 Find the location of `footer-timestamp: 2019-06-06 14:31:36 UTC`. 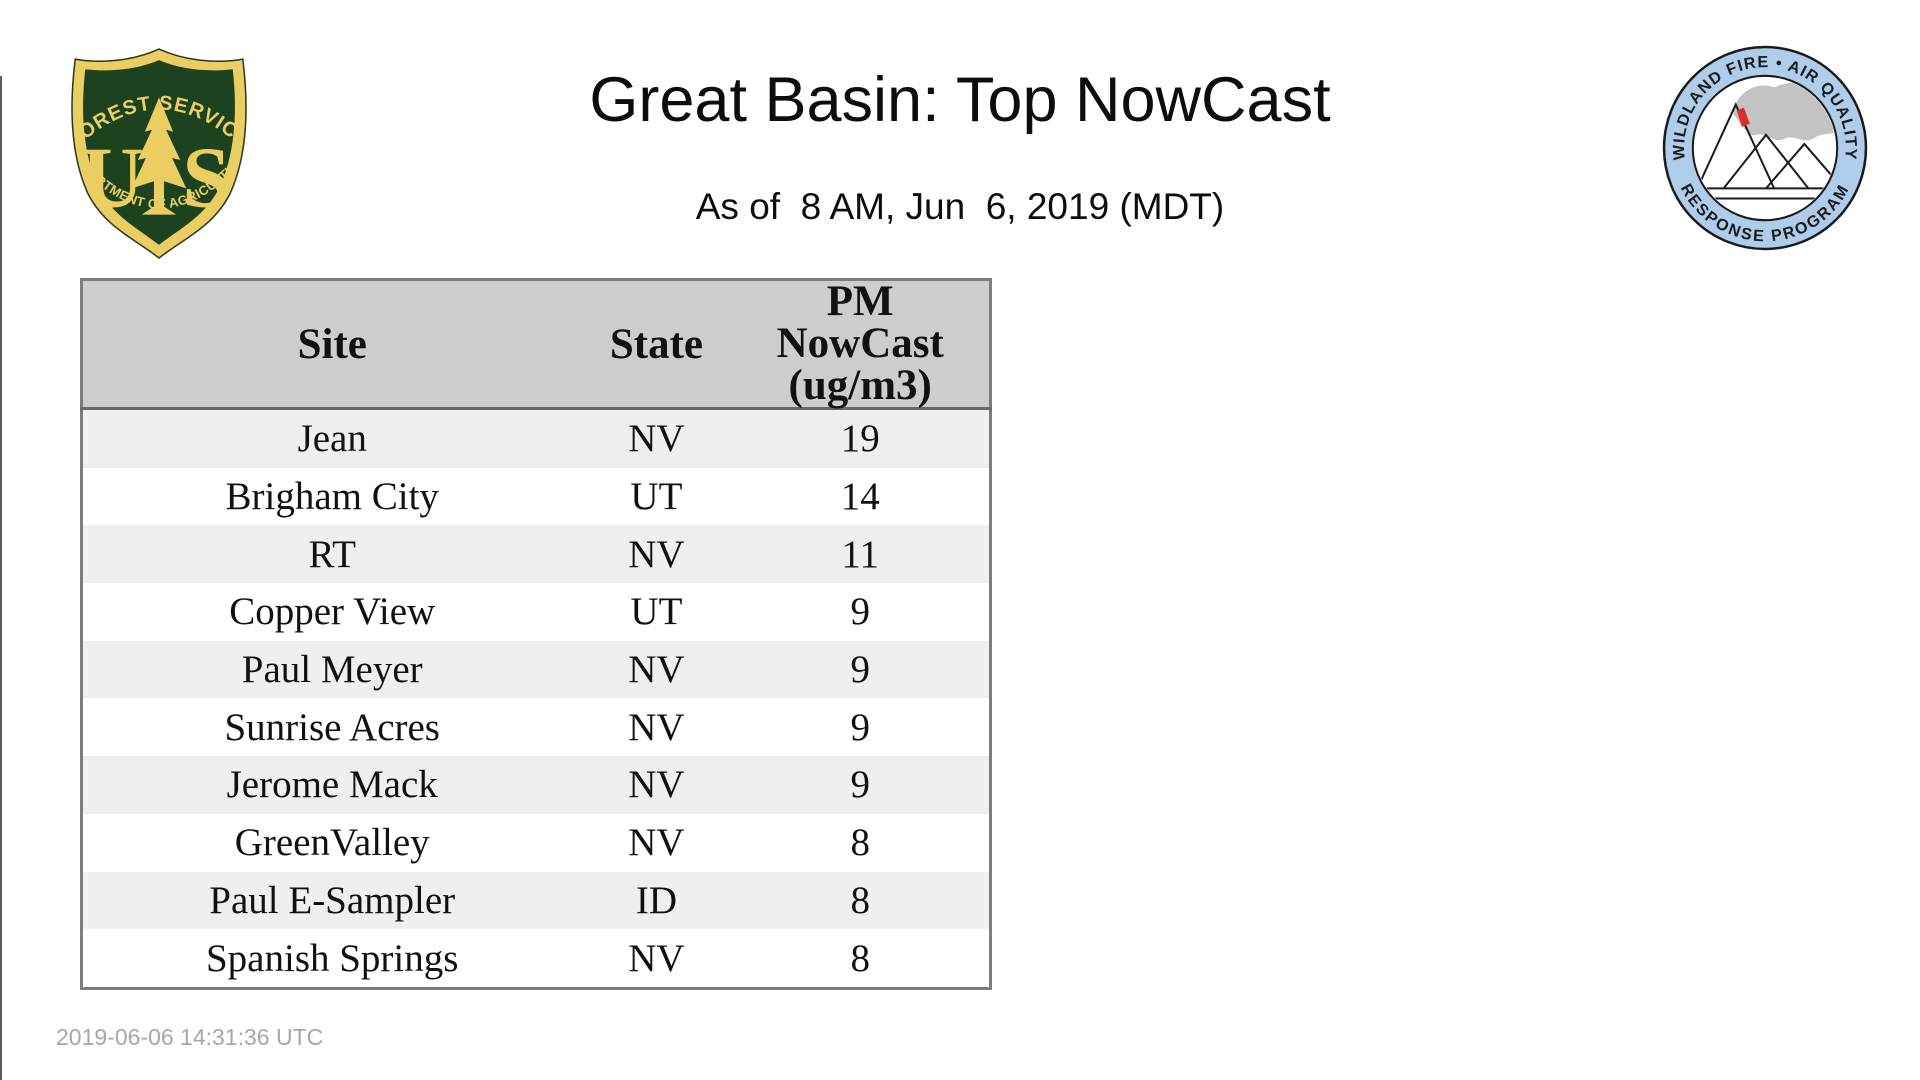

footer-timestamp: 2019-06-06 14:31:36 UTC is located at coordinates (190, 1037).